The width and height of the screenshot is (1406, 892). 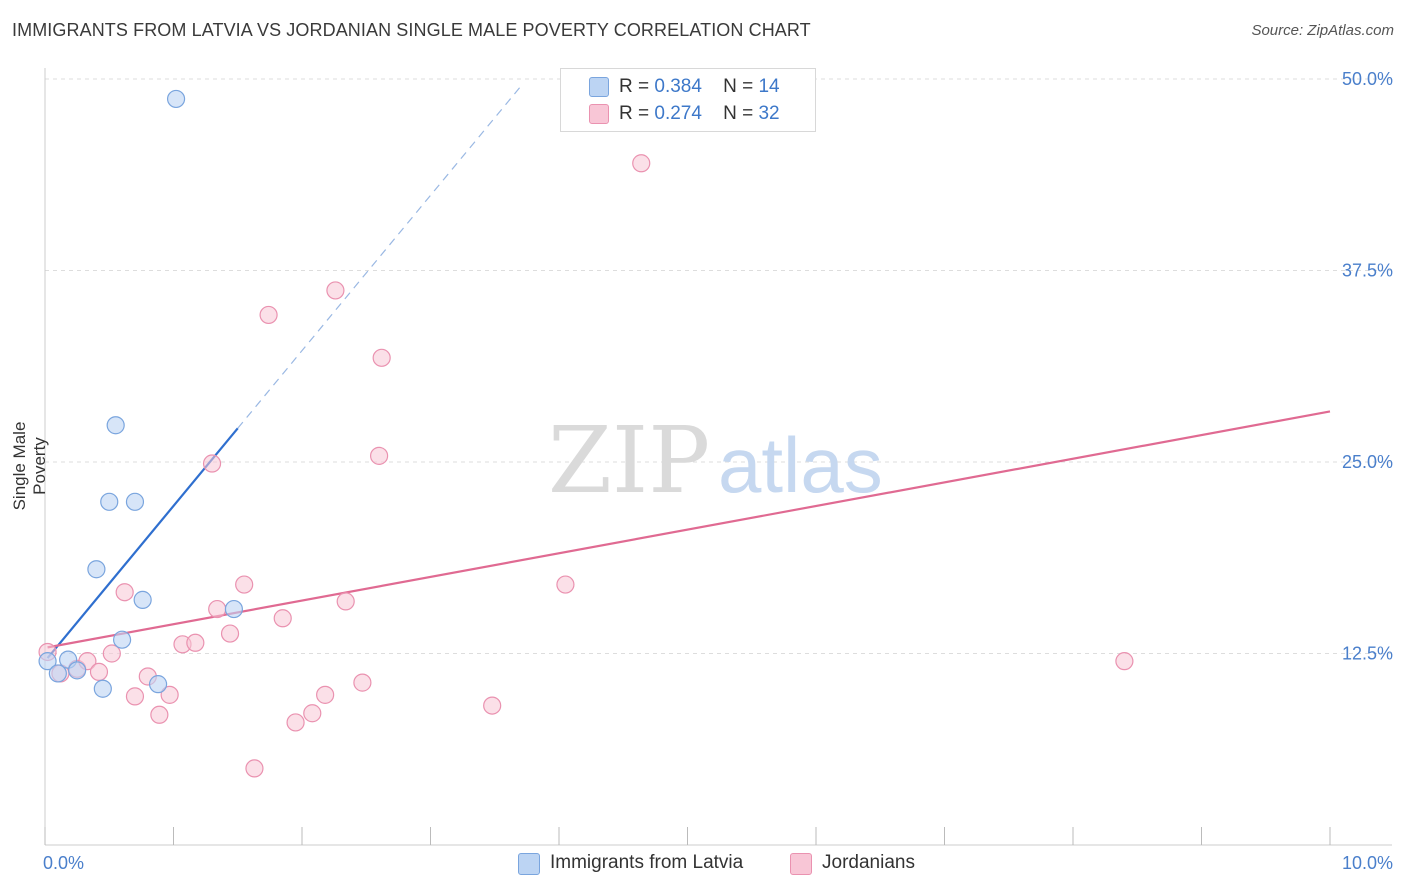 I want to click on bottom-legend-swatch-blue, so click(x=529, y=864).